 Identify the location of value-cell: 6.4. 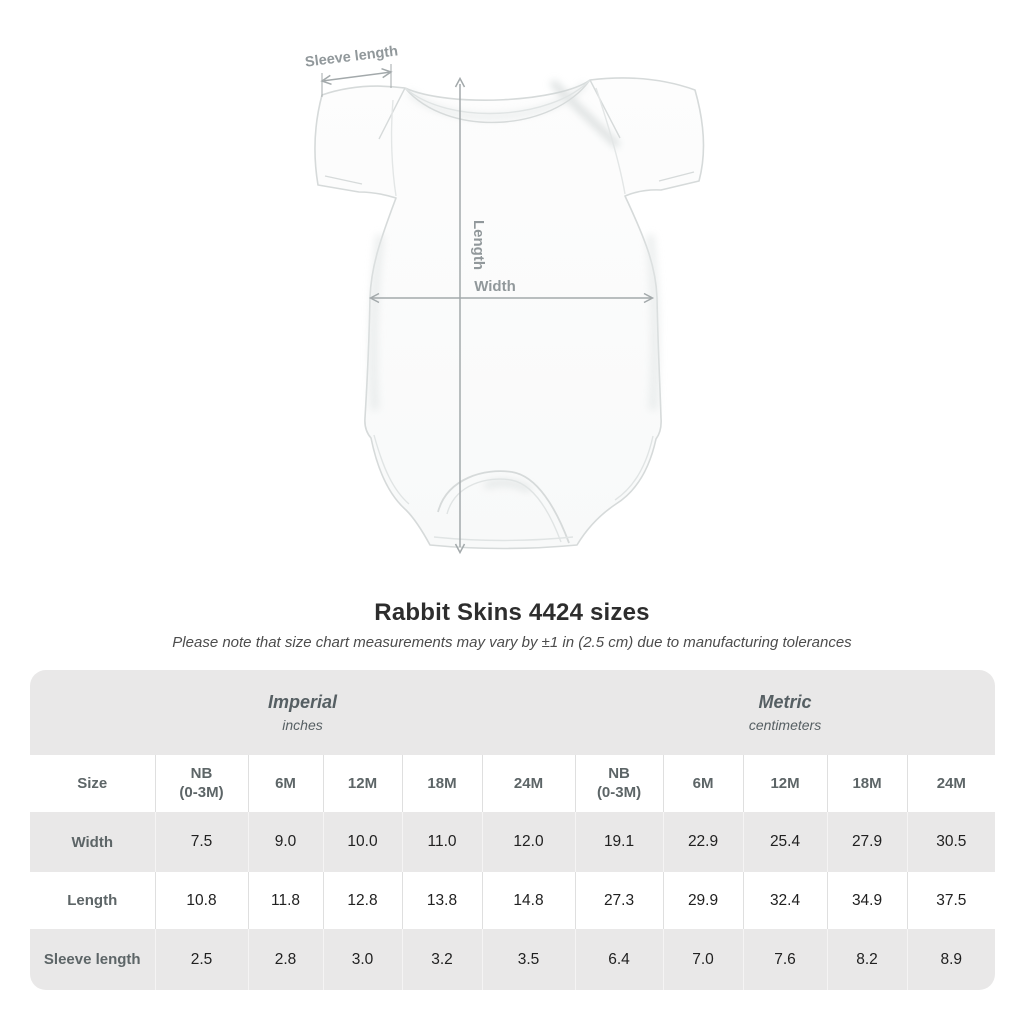
(619, 959).